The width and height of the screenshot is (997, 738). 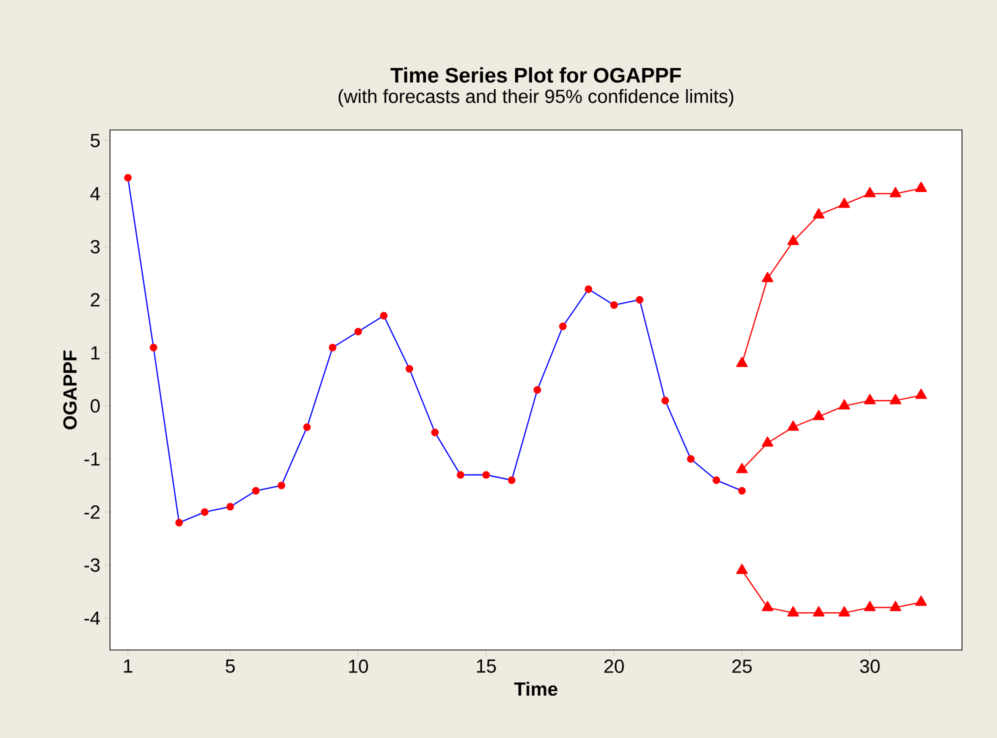 I want to click on y-tick-label: 3, so click(x=95, y=247).